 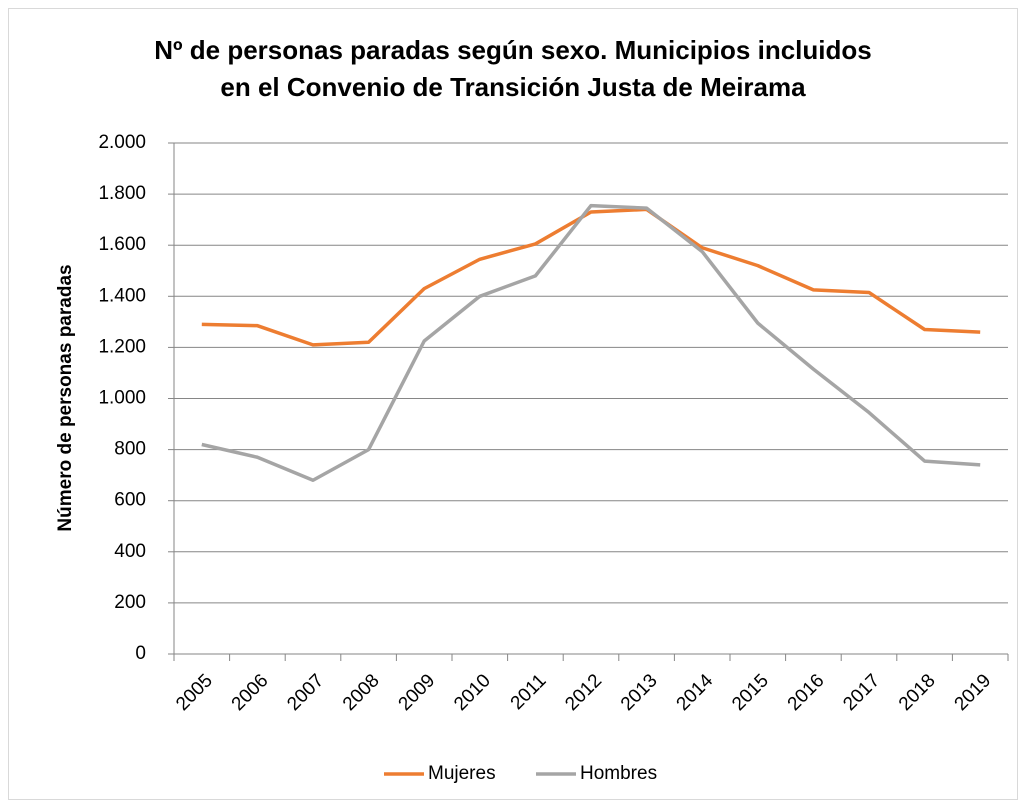 I want to click on y-tick-label: 1.000, so click(x=122, y=398).